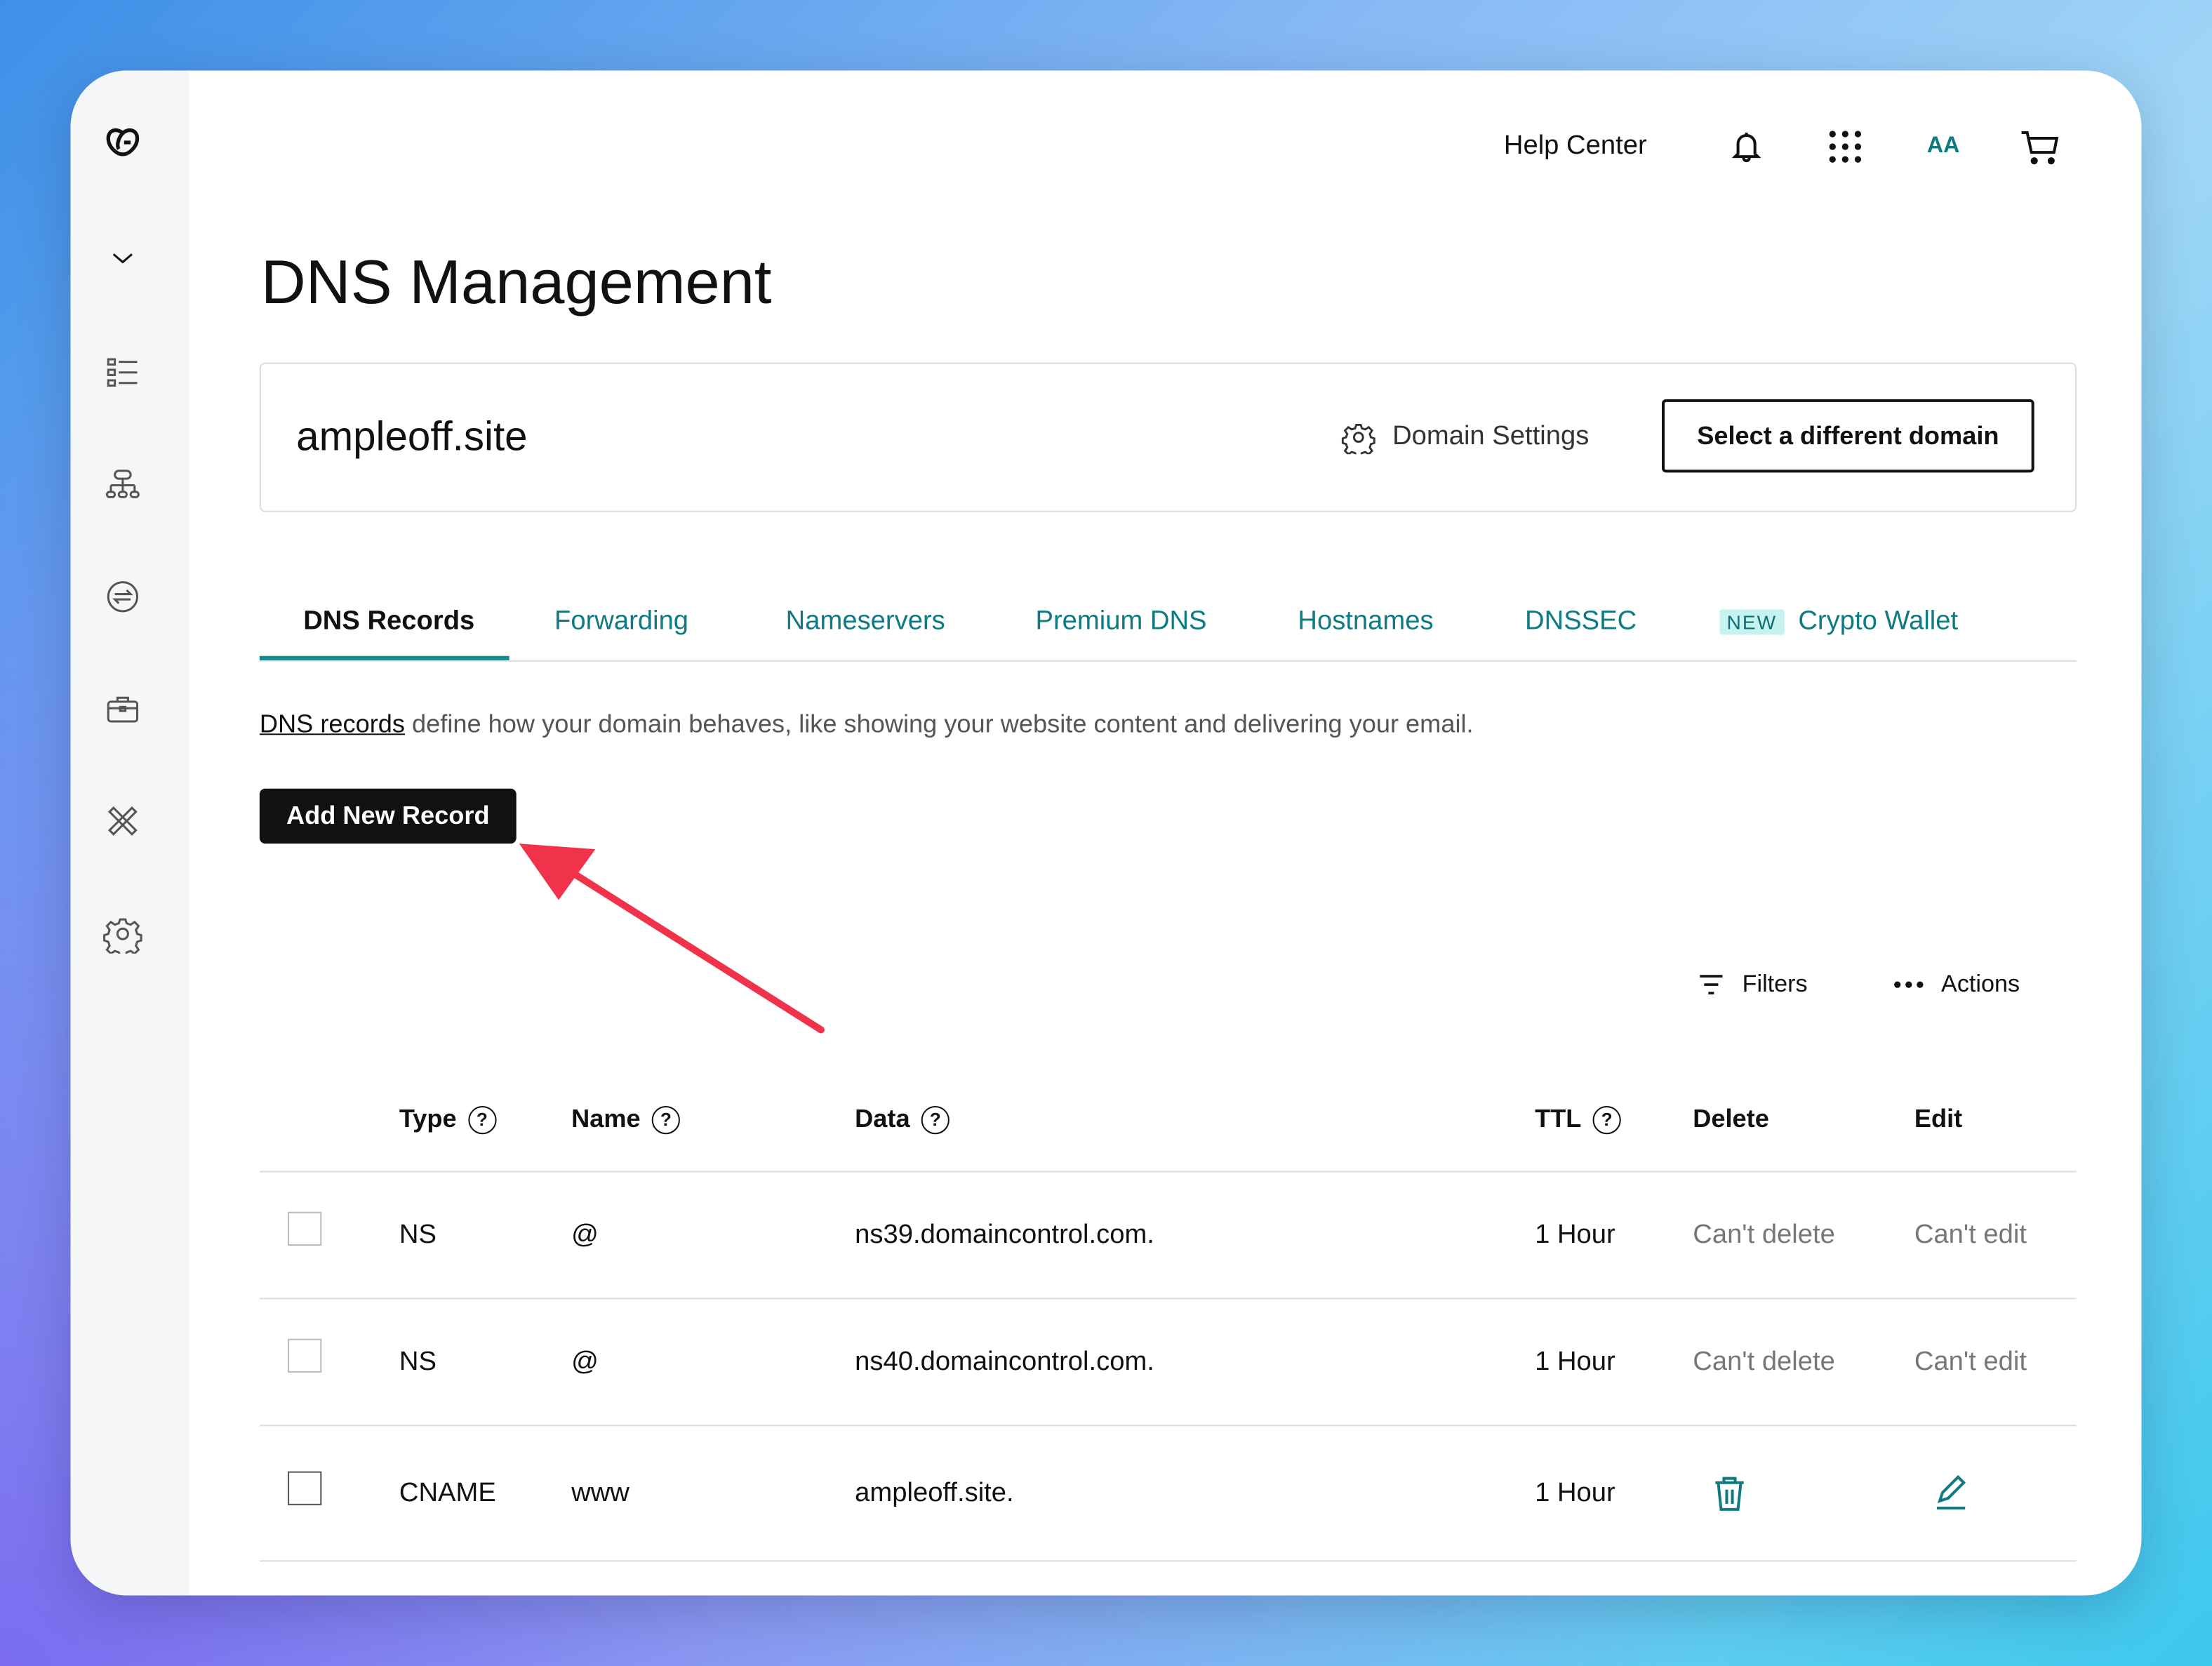 The height and width of the screenshot is (1666, 2212). I want to click on domain-settings-button: Domain Settings, so click(1465, 437).